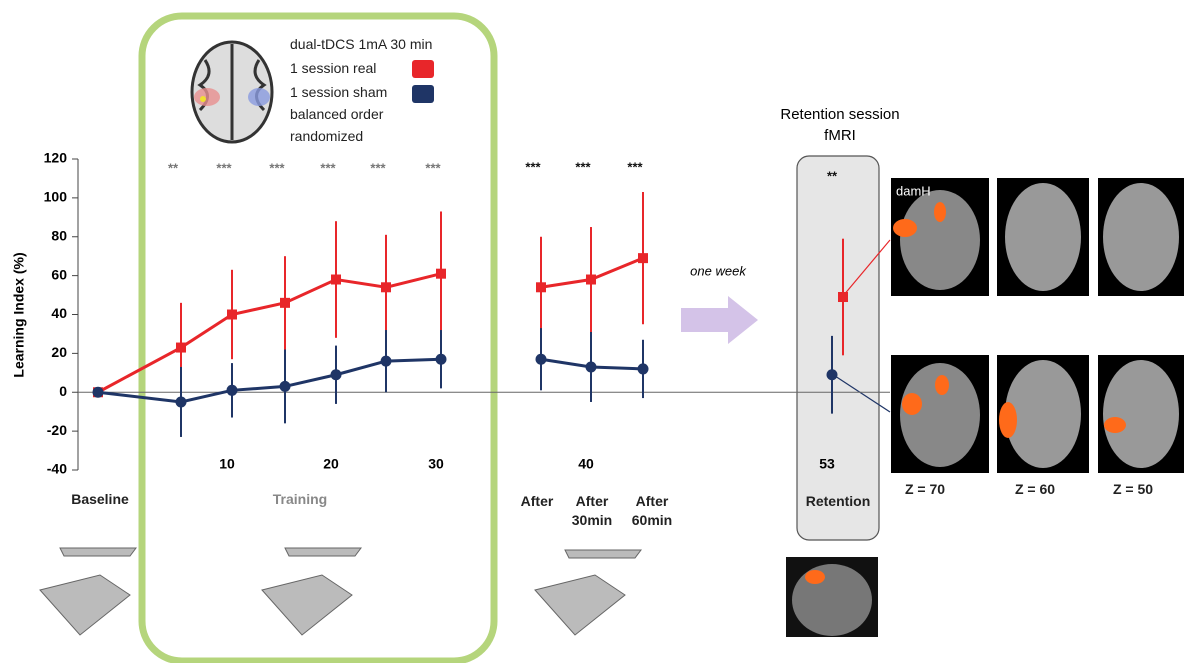 The image size is (1184, 663). What do you see at coordinates (59, 274) in the screenshot?
I see `y-tick-label: 60` at bounding box center [59, 274].